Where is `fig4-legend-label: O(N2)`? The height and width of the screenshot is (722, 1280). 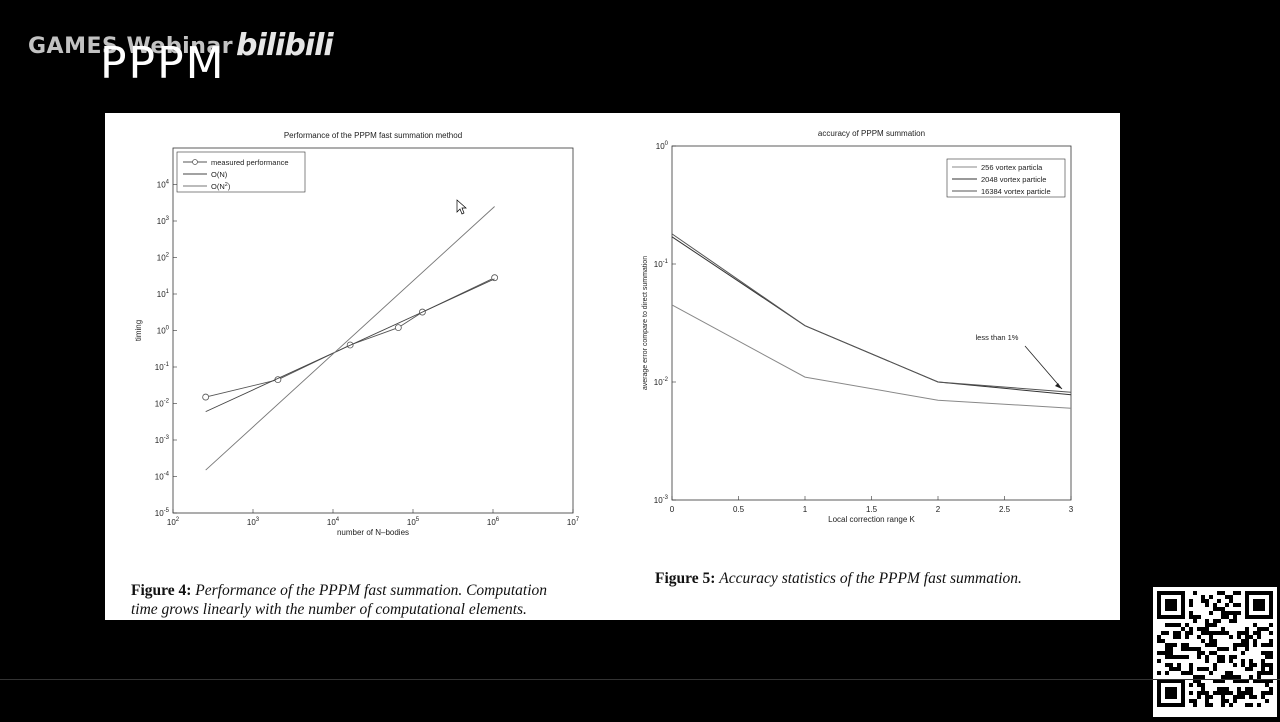 fig4-legend-label: O(N2) is located at coordinates (221, 186).